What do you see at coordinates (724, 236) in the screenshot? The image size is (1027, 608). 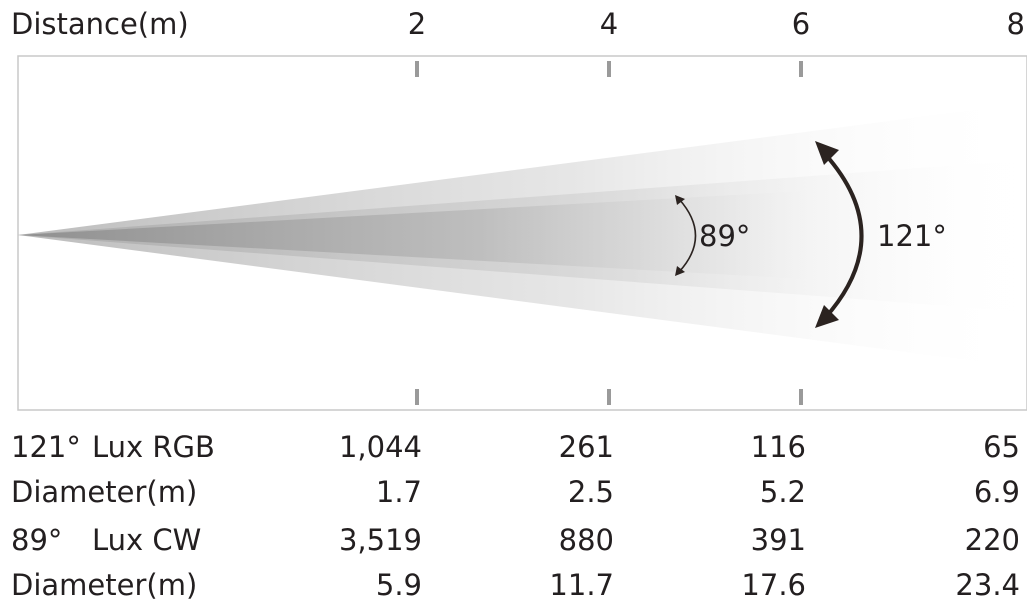 I see `narrow-angle-label: 89°` at bounding box center [724, 236].